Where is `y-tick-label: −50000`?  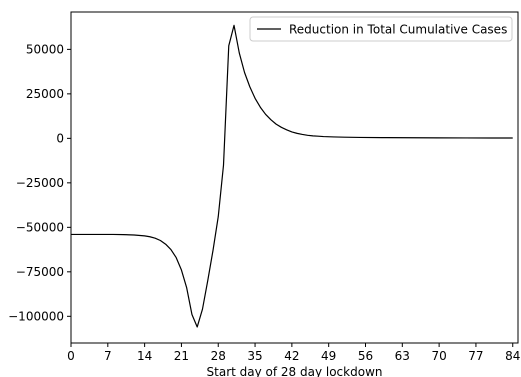 y-tick-label: −50000 is located at coordinates (40, 228).